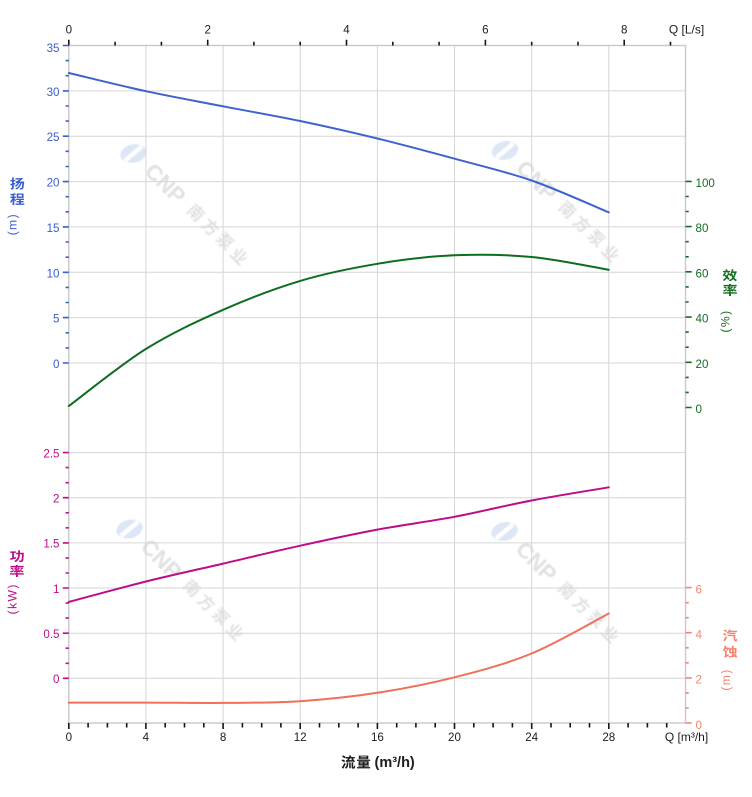  Describe the element at coordinates (56, 319) in the screenshot. I see `svg-text: 5` at that location.